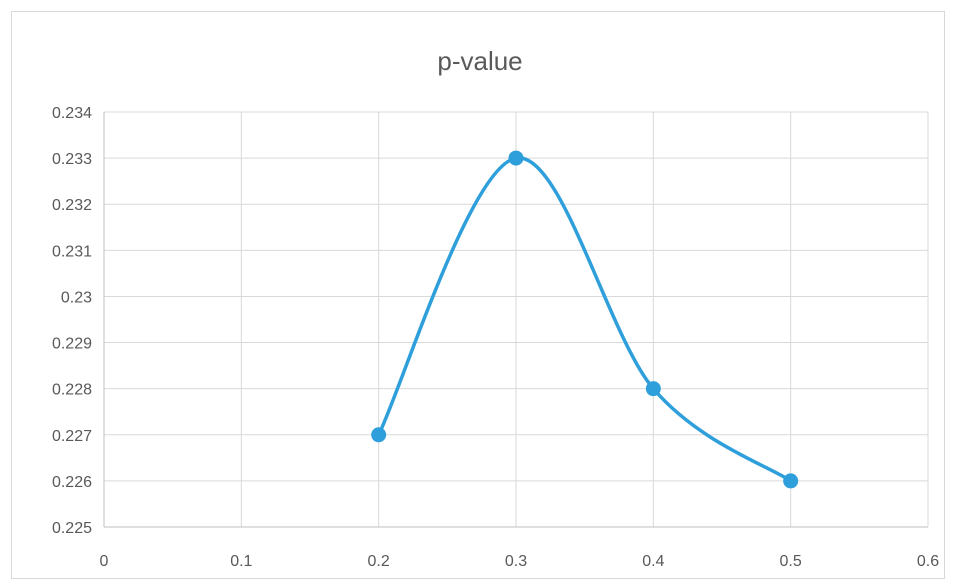  What do you see at coordinates (653, 561) in the screenshot?
I see `x-tick-label: 0.4` at bounding box center [653, 561].